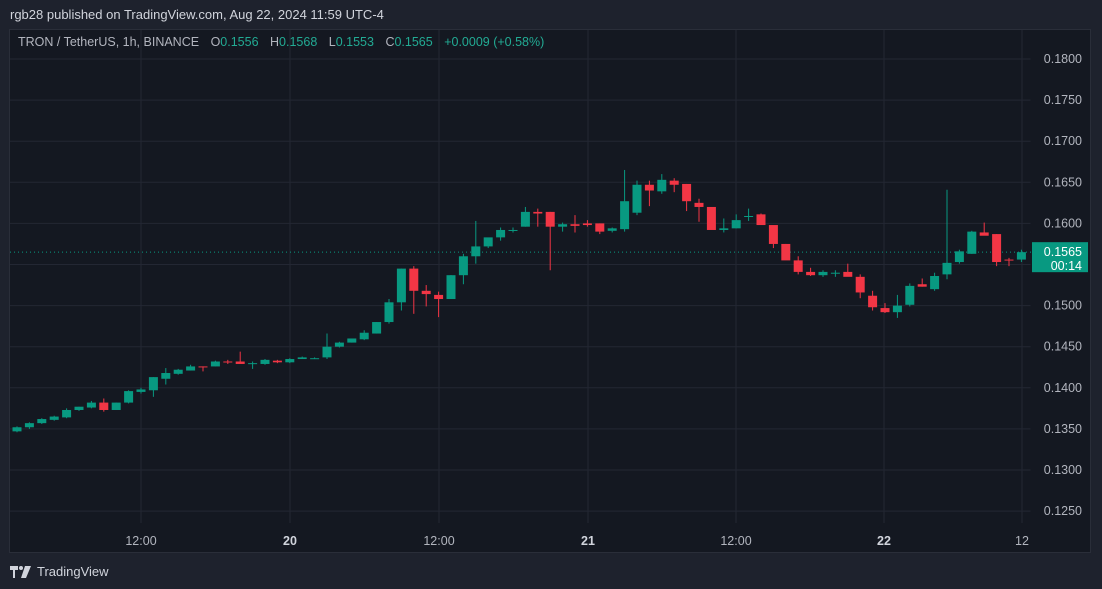  I want to click on x-axis-label: 21, so click(588, 541).